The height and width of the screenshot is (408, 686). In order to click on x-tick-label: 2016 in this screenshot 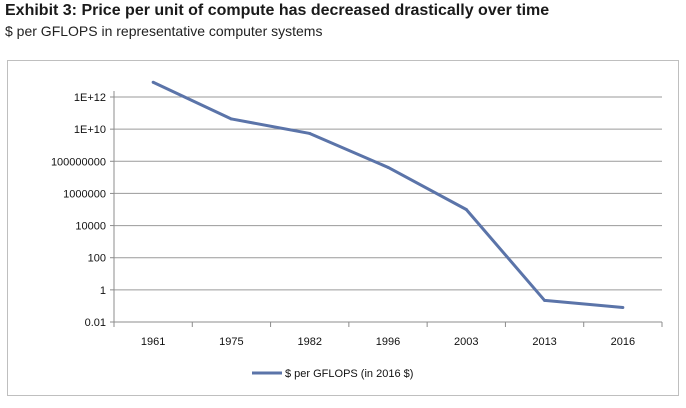, I will do `click(623, 342)`.